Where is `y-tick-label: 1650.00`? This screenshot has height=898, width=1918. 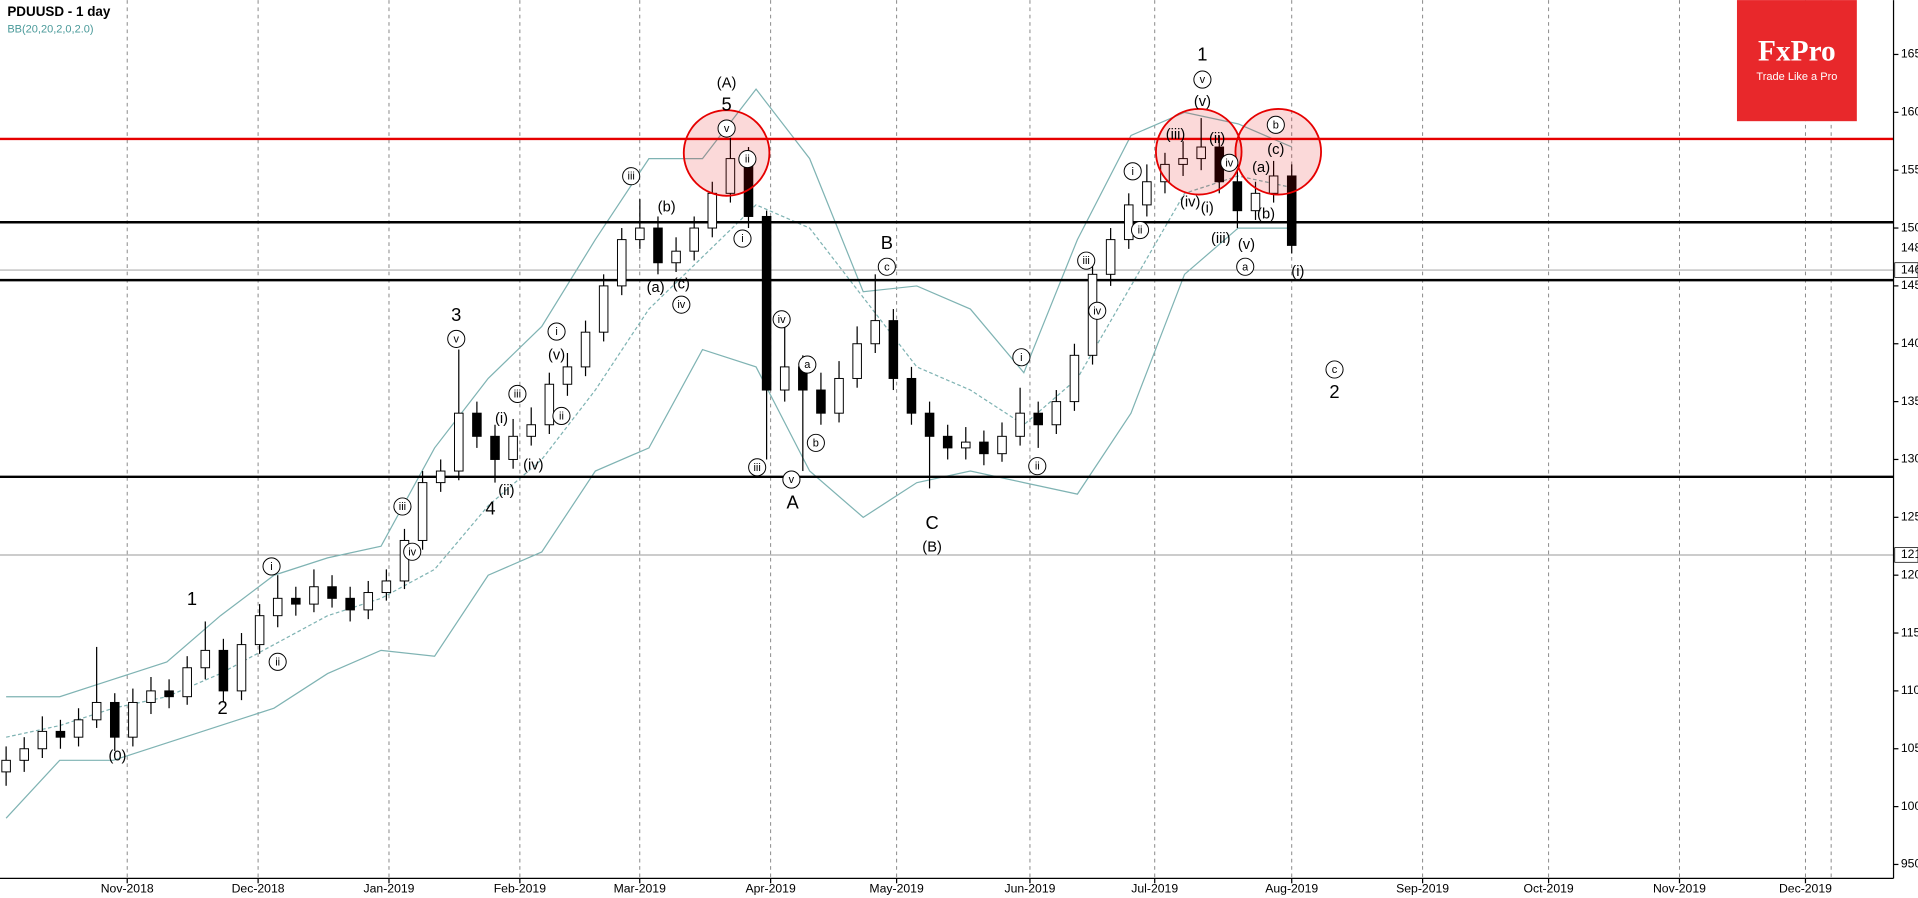 y-tick-label: 1650.00 is located at coordinates (1909, 54).